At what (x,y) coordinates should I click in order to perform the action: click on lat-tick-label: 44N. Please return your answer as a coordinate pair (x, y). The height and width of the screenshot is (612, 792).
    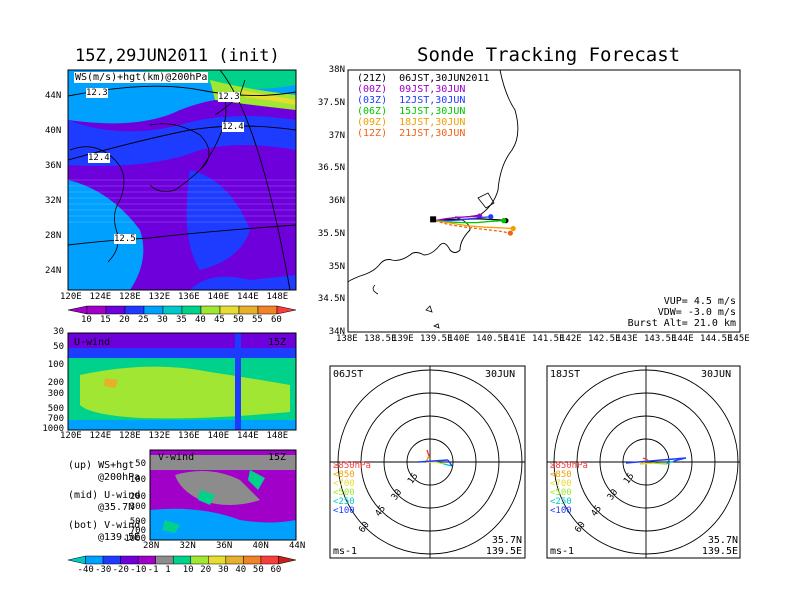
    Looking at the image, I should click on (53, 96).